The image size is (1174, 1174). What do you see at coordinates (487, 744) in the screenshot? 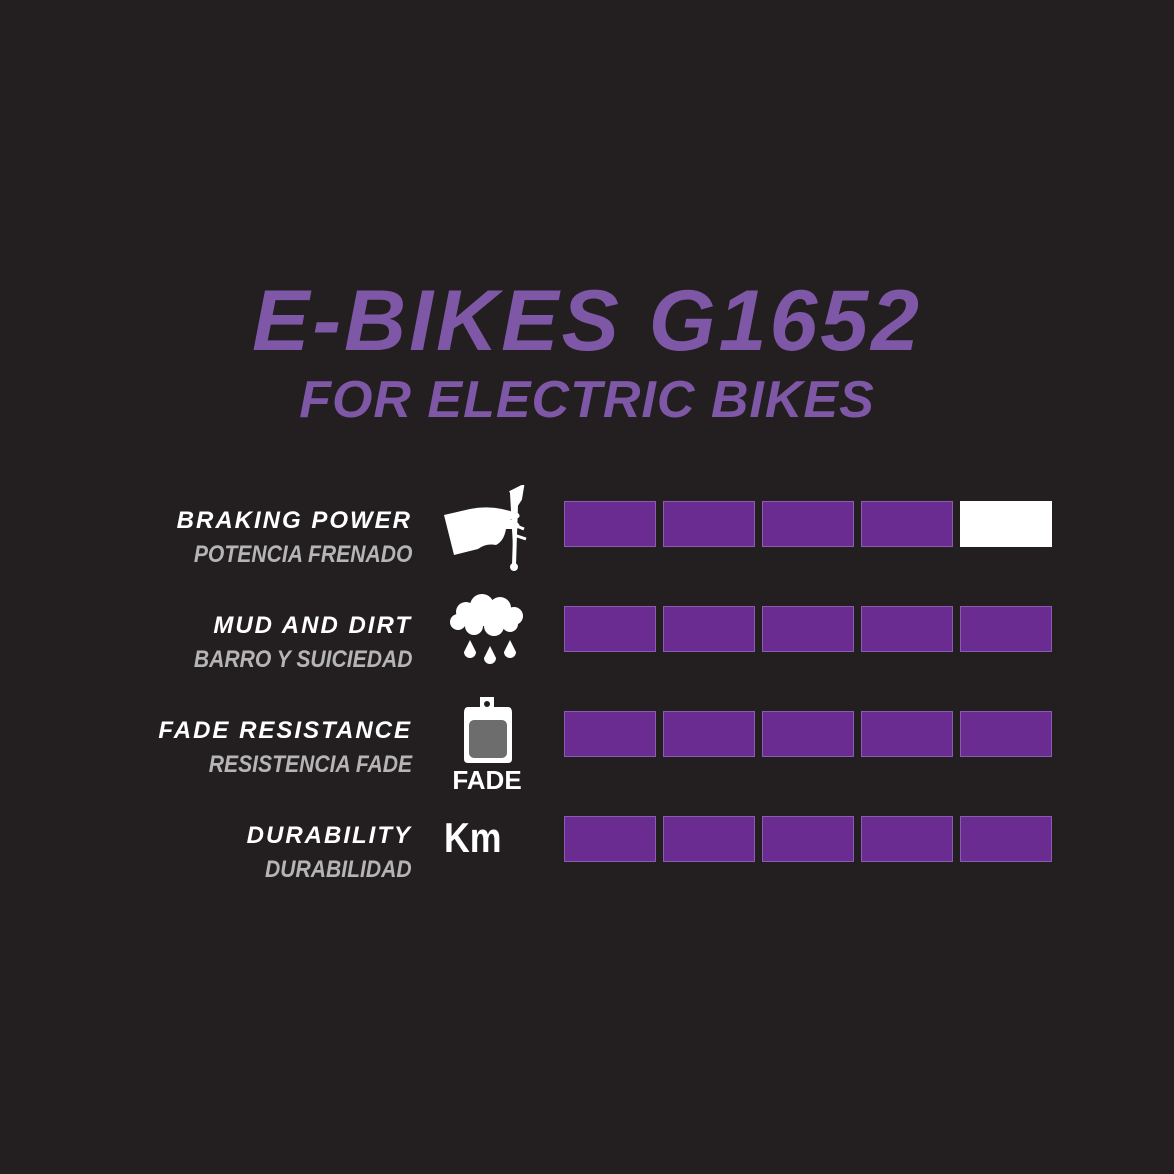
I see `brake-pad-icon: FADE` at bounding box center [487, 744].